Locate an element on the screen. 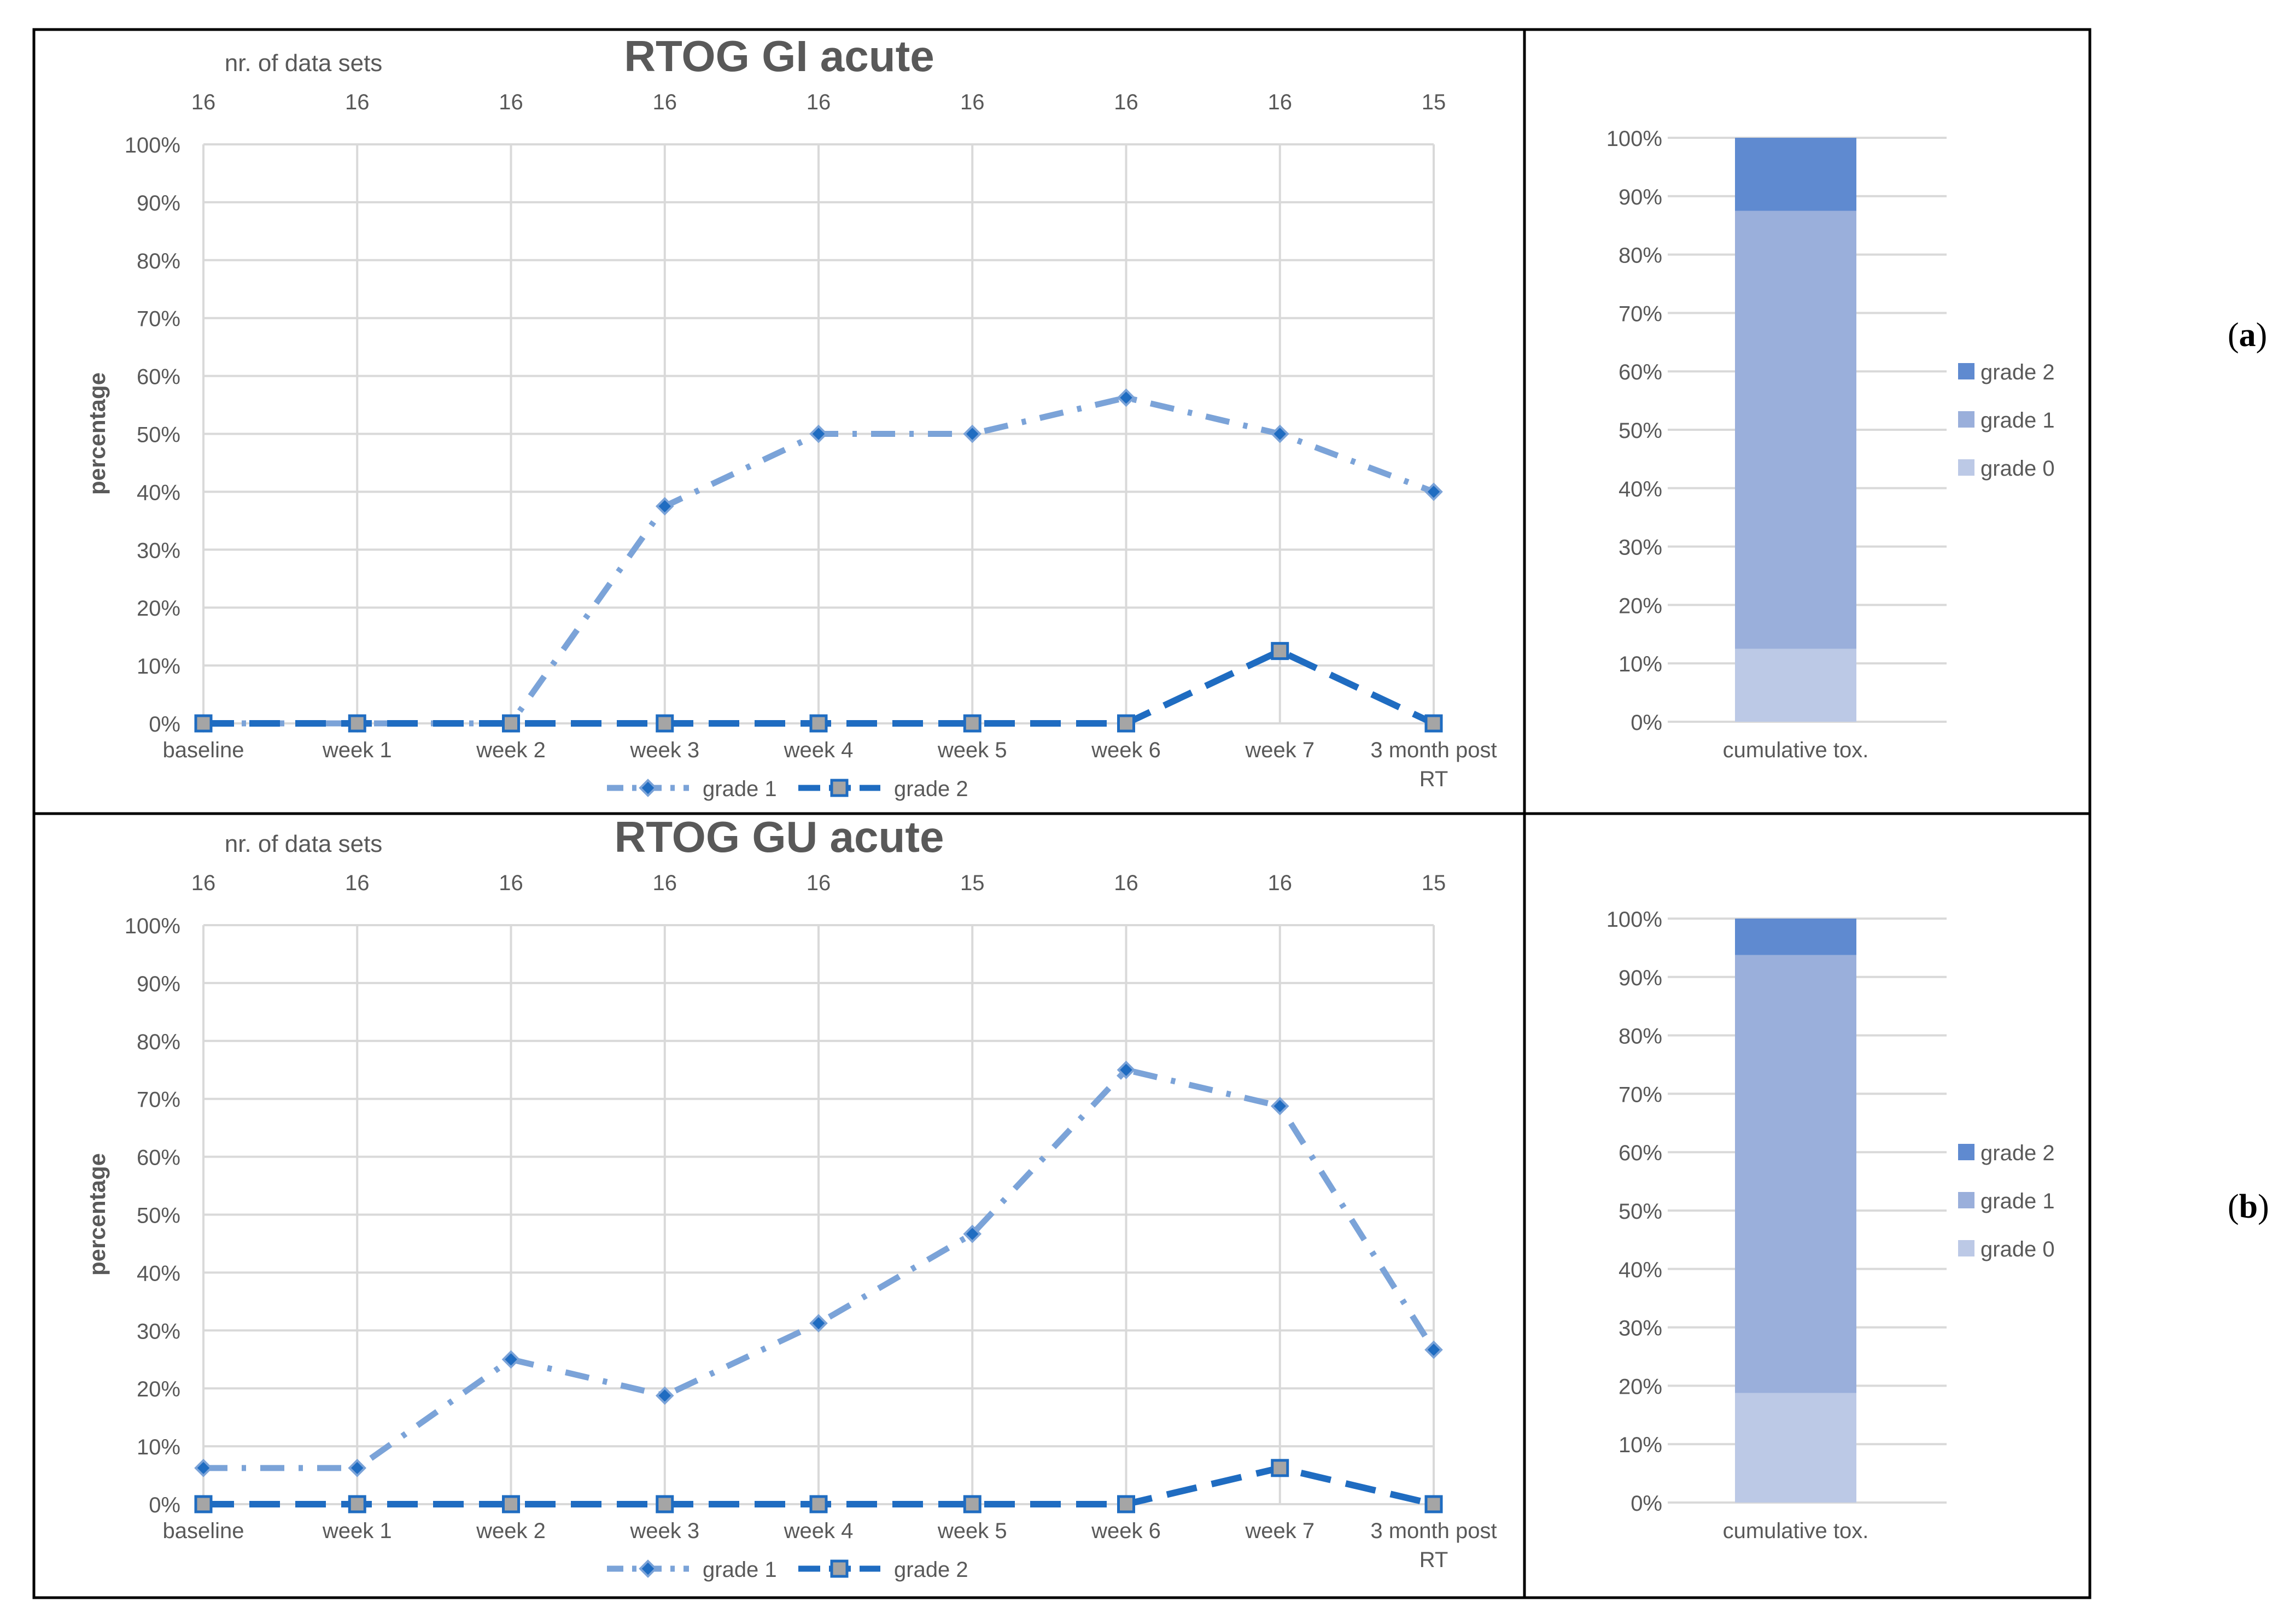 Image resolution: width=2296 pixels, height=1619 pixels. chart-title: RTOG GU acute is located at coordinates (779, 837).